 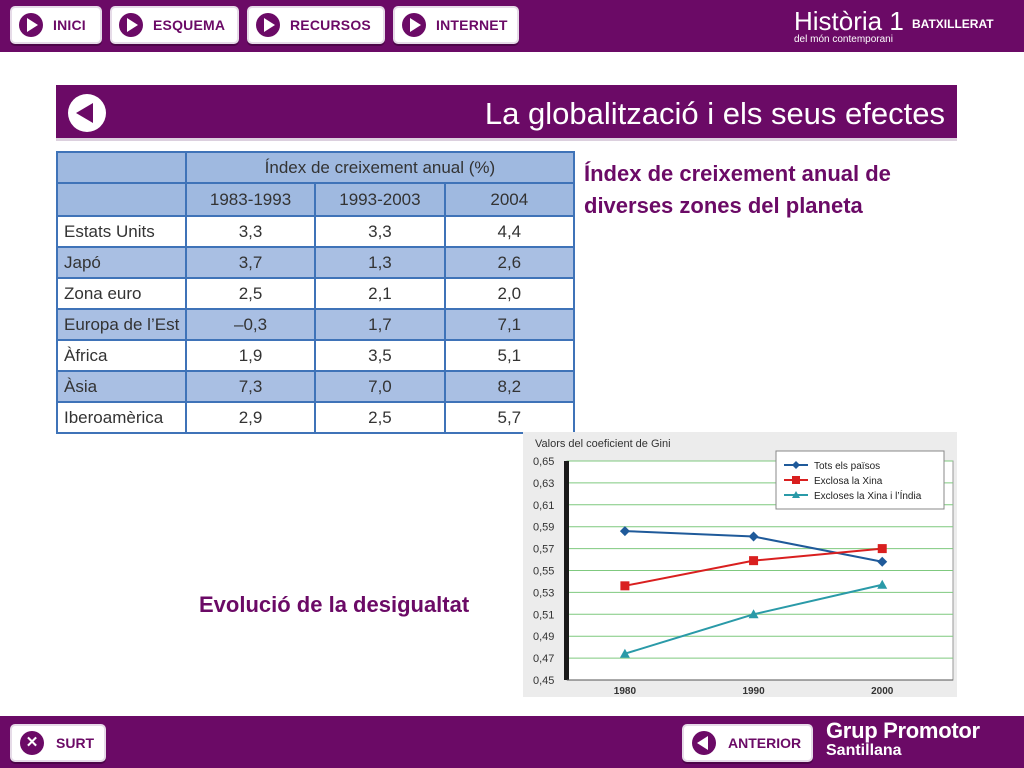 I want to click on table-row: Àsia 7,3 7,0 8,2, so click(x=316, y=386).